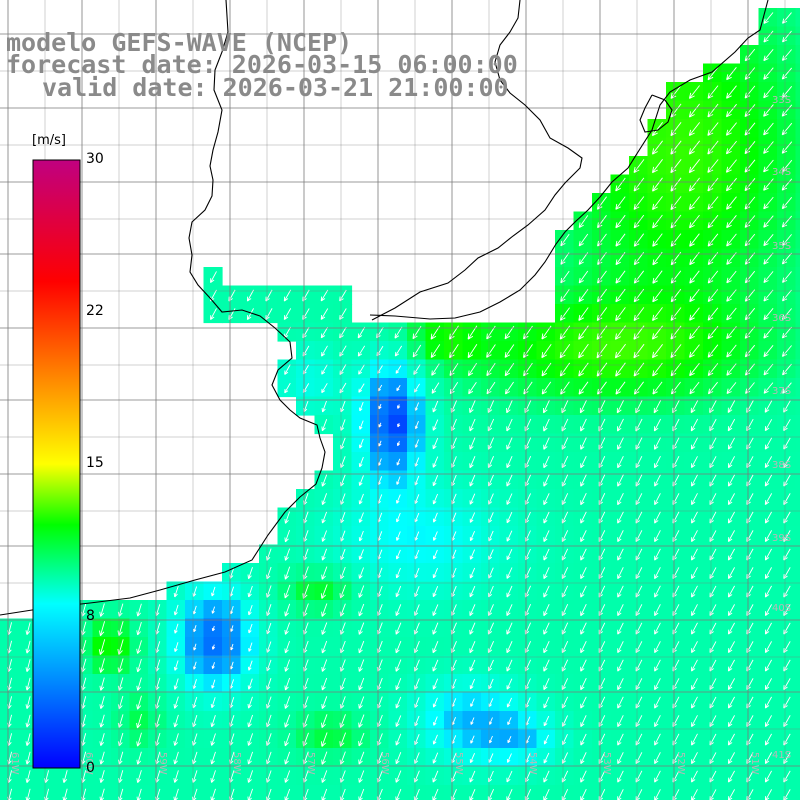 This screenshot has width=800, height=800. Describe the element at coordinates (236, 763) in the screenshot. I see `longitude-label: 58W` at that location.